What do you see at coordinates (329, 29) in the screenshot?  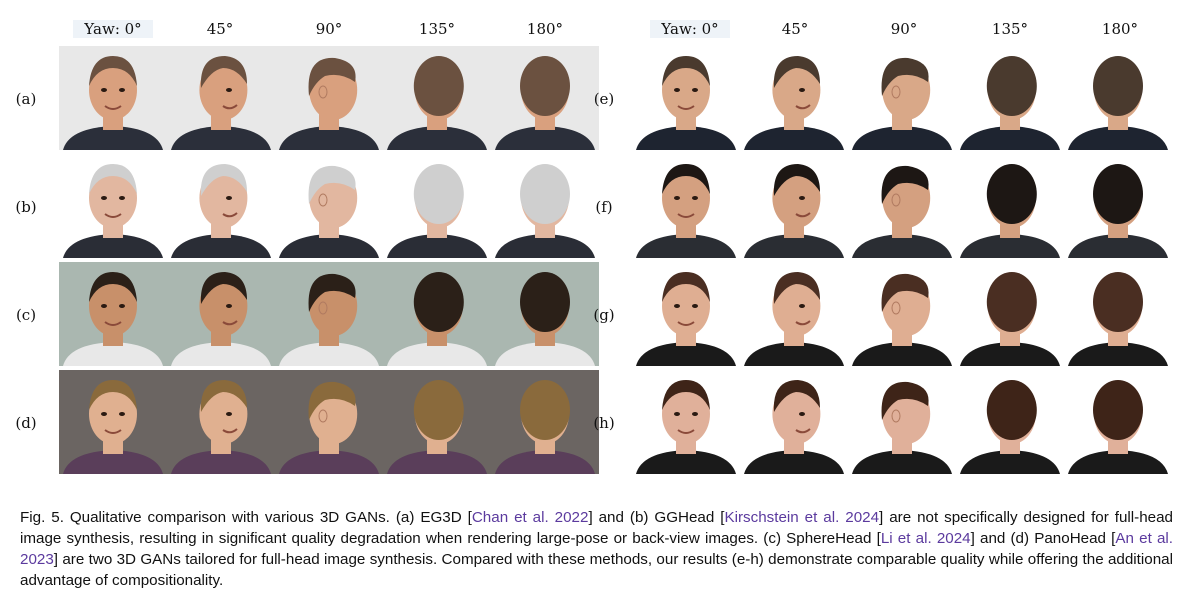 I see `yaw-label-left_panel-2: 90°` at bounding box center [329, 29].